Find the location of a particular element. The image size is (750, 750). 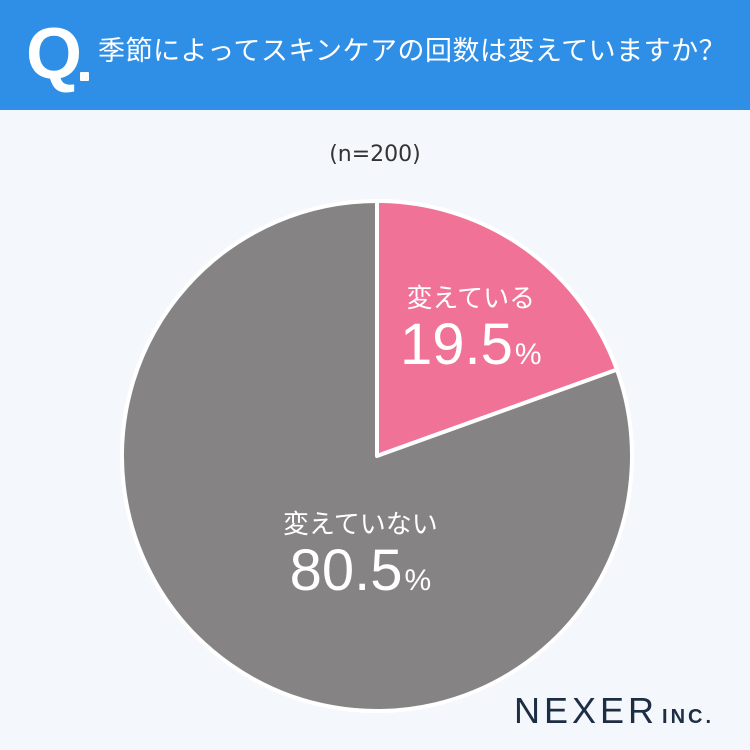

slice-value: 80.5% is located at coordinates (360, 571).